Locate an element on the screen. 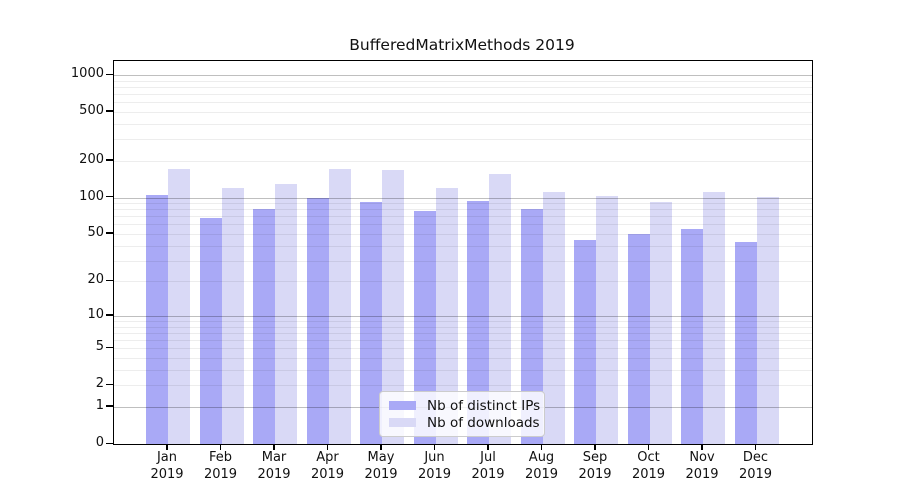  bar-downloads-oct is located at coordinates (660, 322).